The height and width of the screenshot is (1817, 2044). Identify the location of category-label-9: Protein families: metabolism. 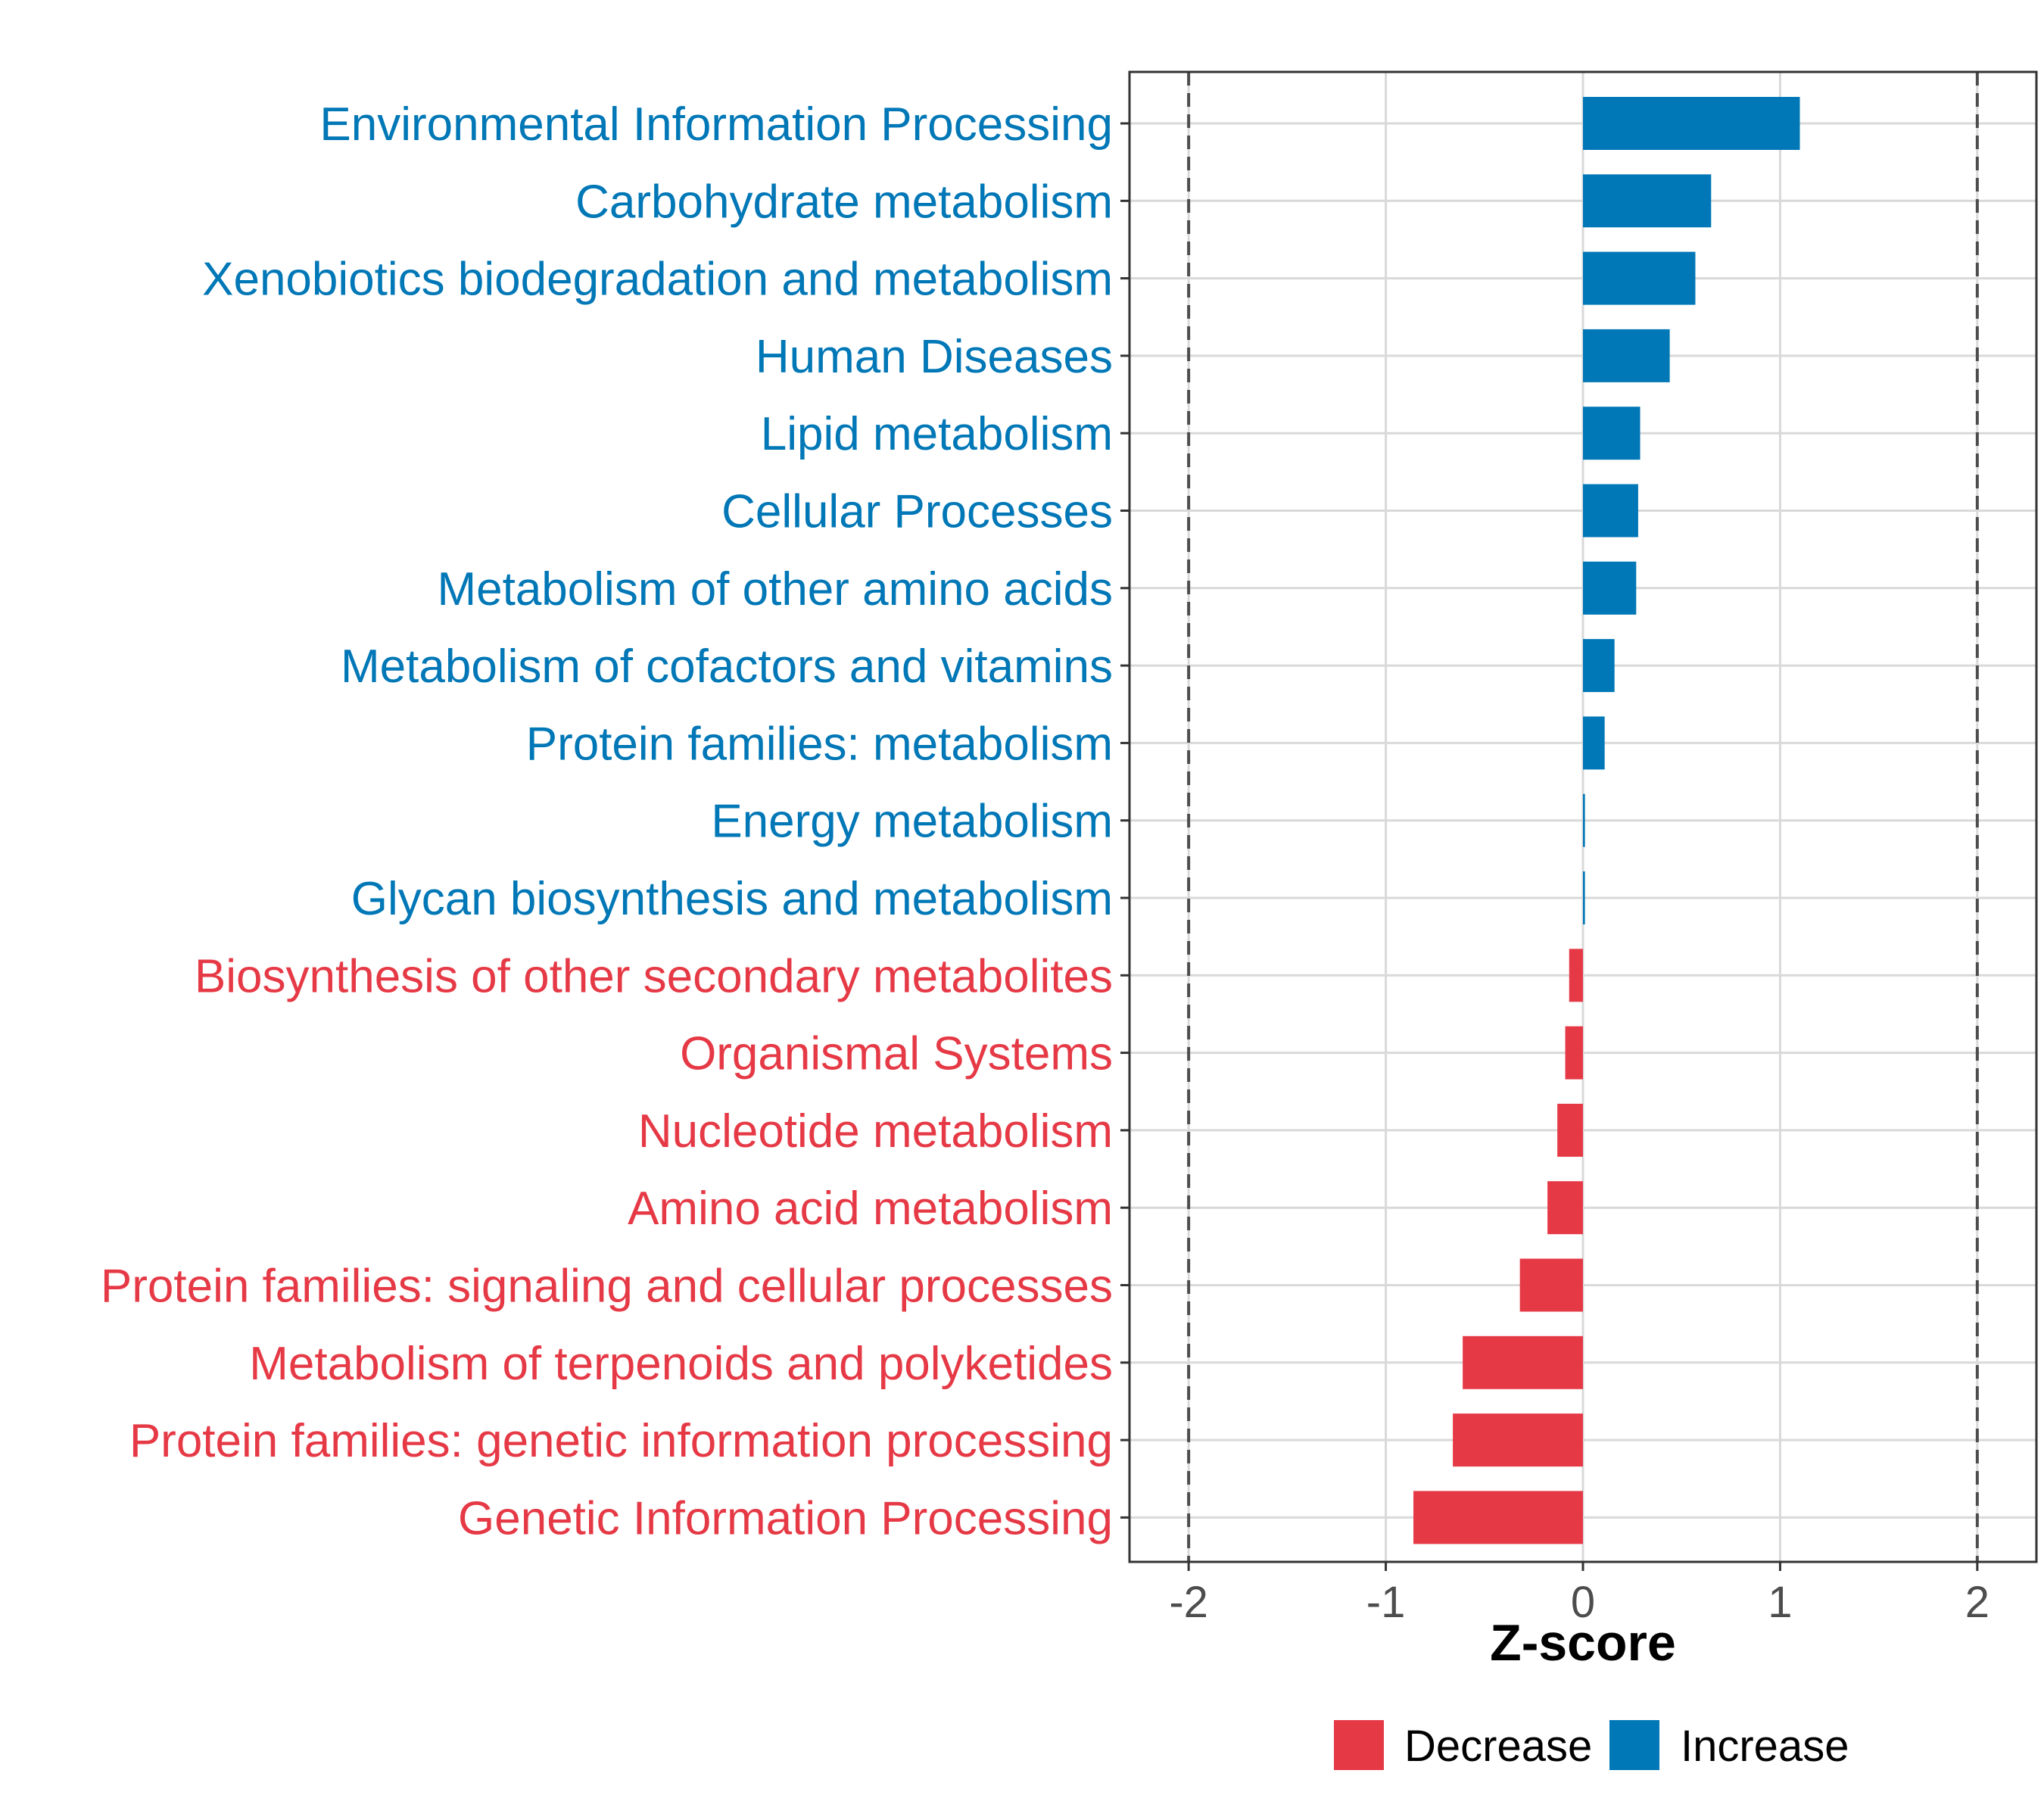
(820, 744).